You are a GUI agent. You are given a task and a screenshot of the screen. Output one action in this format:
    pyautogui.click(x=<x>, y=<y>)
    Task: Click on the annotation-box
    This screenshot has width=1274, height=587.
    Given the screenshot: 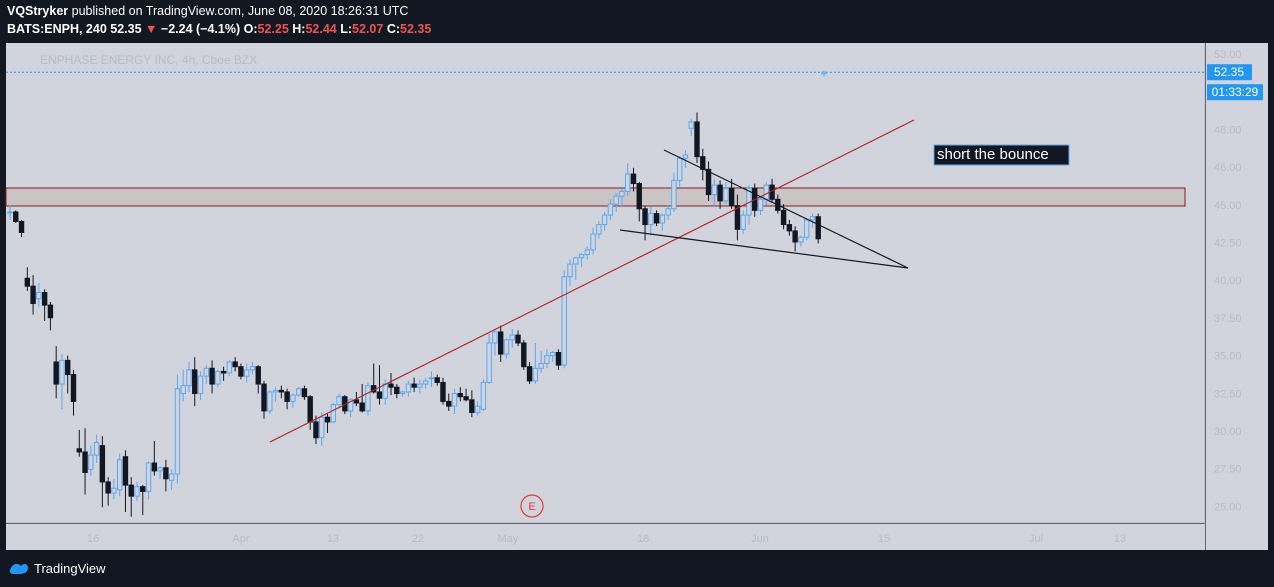 What is the action you would take?
    pyautogui.click(x=1001, y=155)
    